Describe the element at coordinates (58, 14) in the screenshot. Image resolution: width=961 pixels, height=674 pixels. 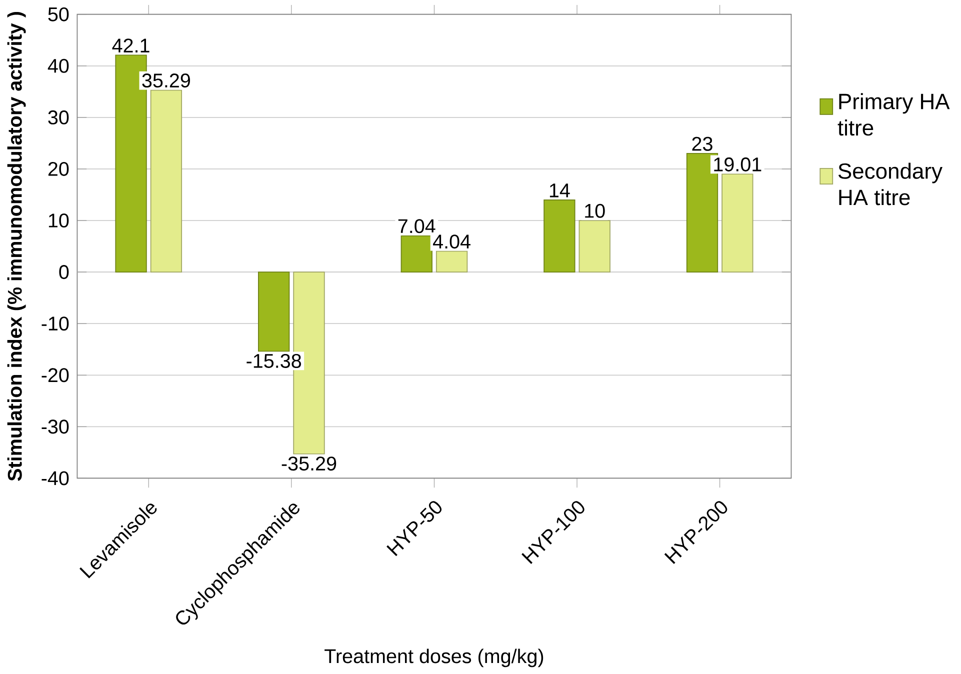
I see `y-tick-label: 50` at that location.